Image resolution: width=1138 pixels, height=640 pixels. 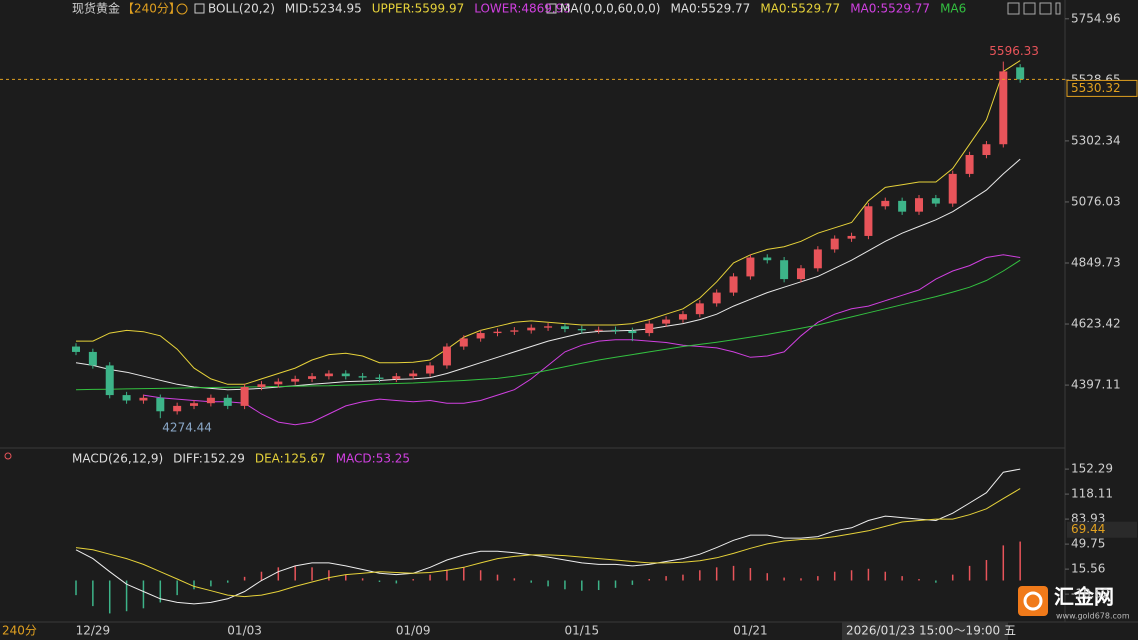 I want to click on legend-entry: DEA:125.67, so click(x=290, y=459).